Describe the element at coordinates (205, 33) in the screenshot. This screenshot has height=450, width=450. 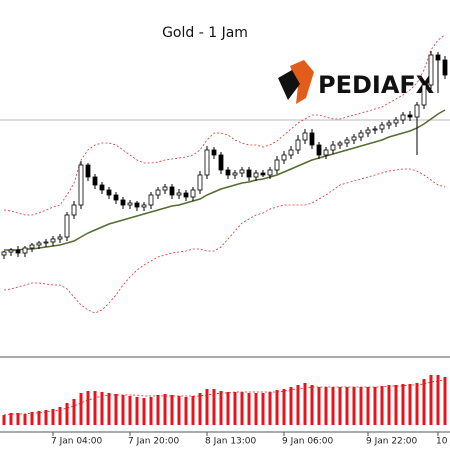
I see `chart-title: Gold - 1 Jam` at that location.